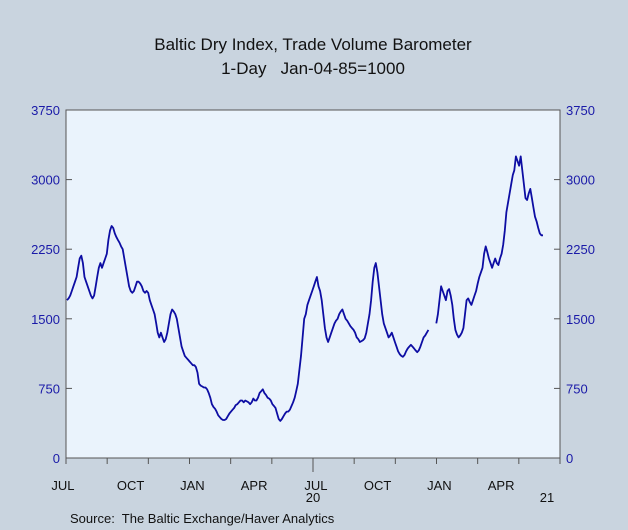 The height and width of the screenshot is (530, 628). Describe the element at coordinates (313, 497) in the screenshot. I see `year-label-20: 20` at that location.